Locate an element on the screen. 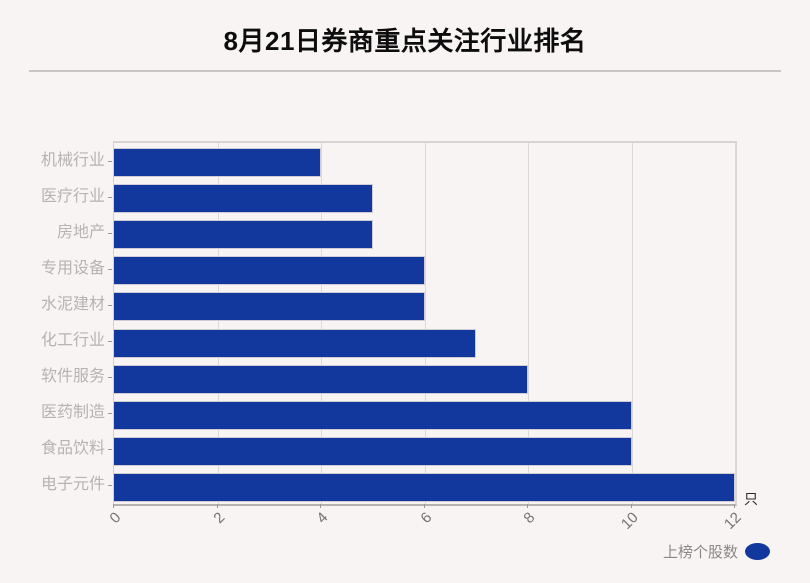 This screenshot has width=810, height=583. x-axis-unit-label: 只 is located at coordinates (751, 499).